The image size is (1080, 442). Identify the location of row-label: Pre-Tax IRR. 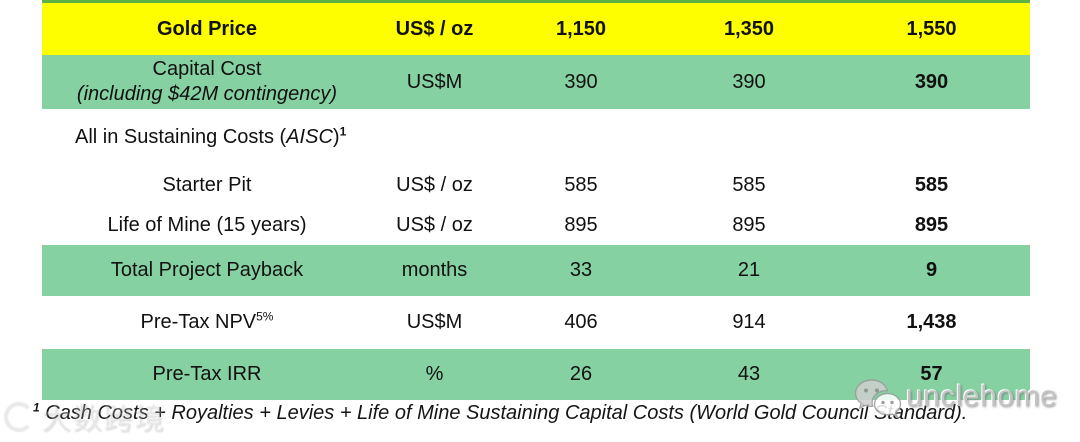
(207, 374).